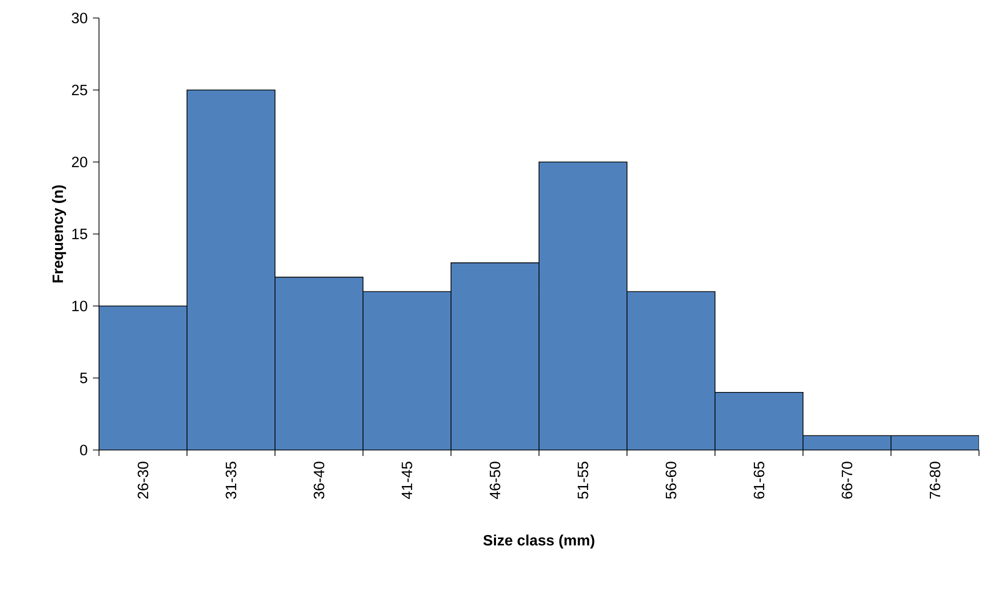 This screenshot has height=593, width=990. Describe the element at coordinates (80, 90) in the screenshot. I see `y-tick-label: 25` at that location.